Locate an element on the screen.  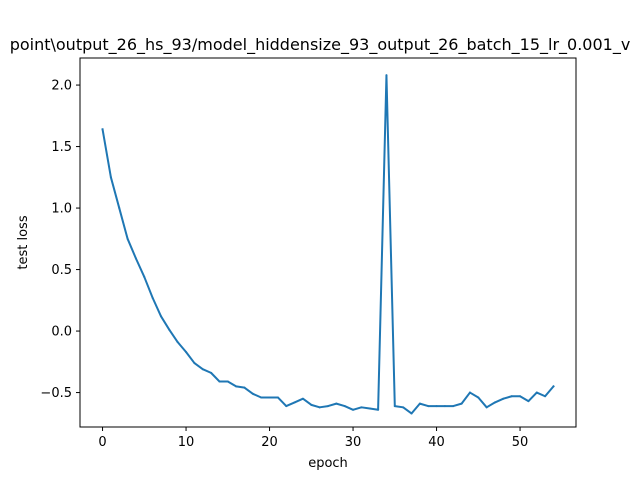
x-axis-label: epoch is located at coordinates (328, 463).